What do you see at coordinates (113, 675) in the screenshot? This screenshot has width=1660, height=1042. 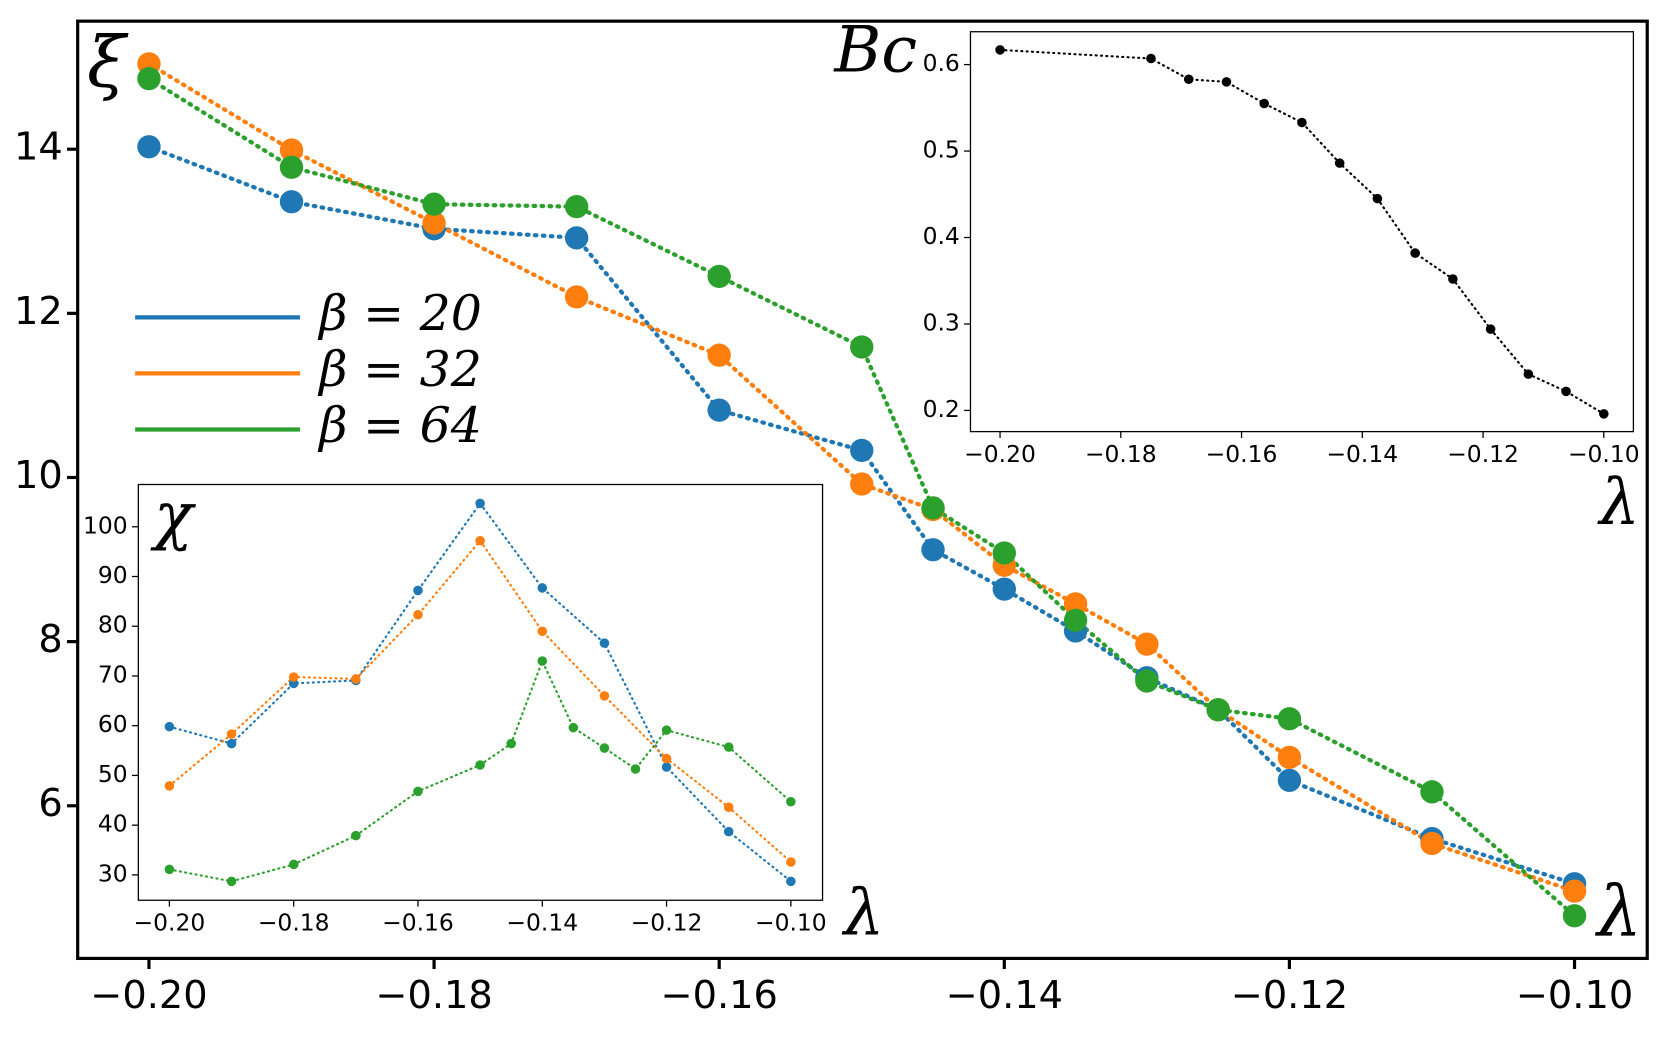 I see `y-tick-label: 70` at bounding box center [113, 675].